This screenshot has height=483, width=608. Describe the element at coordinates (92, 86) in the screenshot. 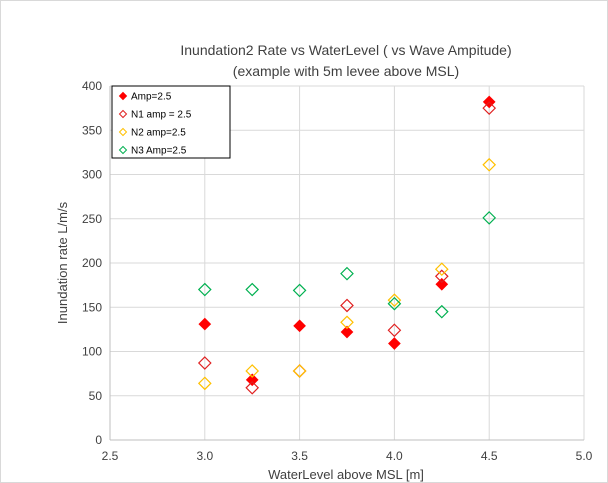

I see `y-tick-label: 400` at that location.